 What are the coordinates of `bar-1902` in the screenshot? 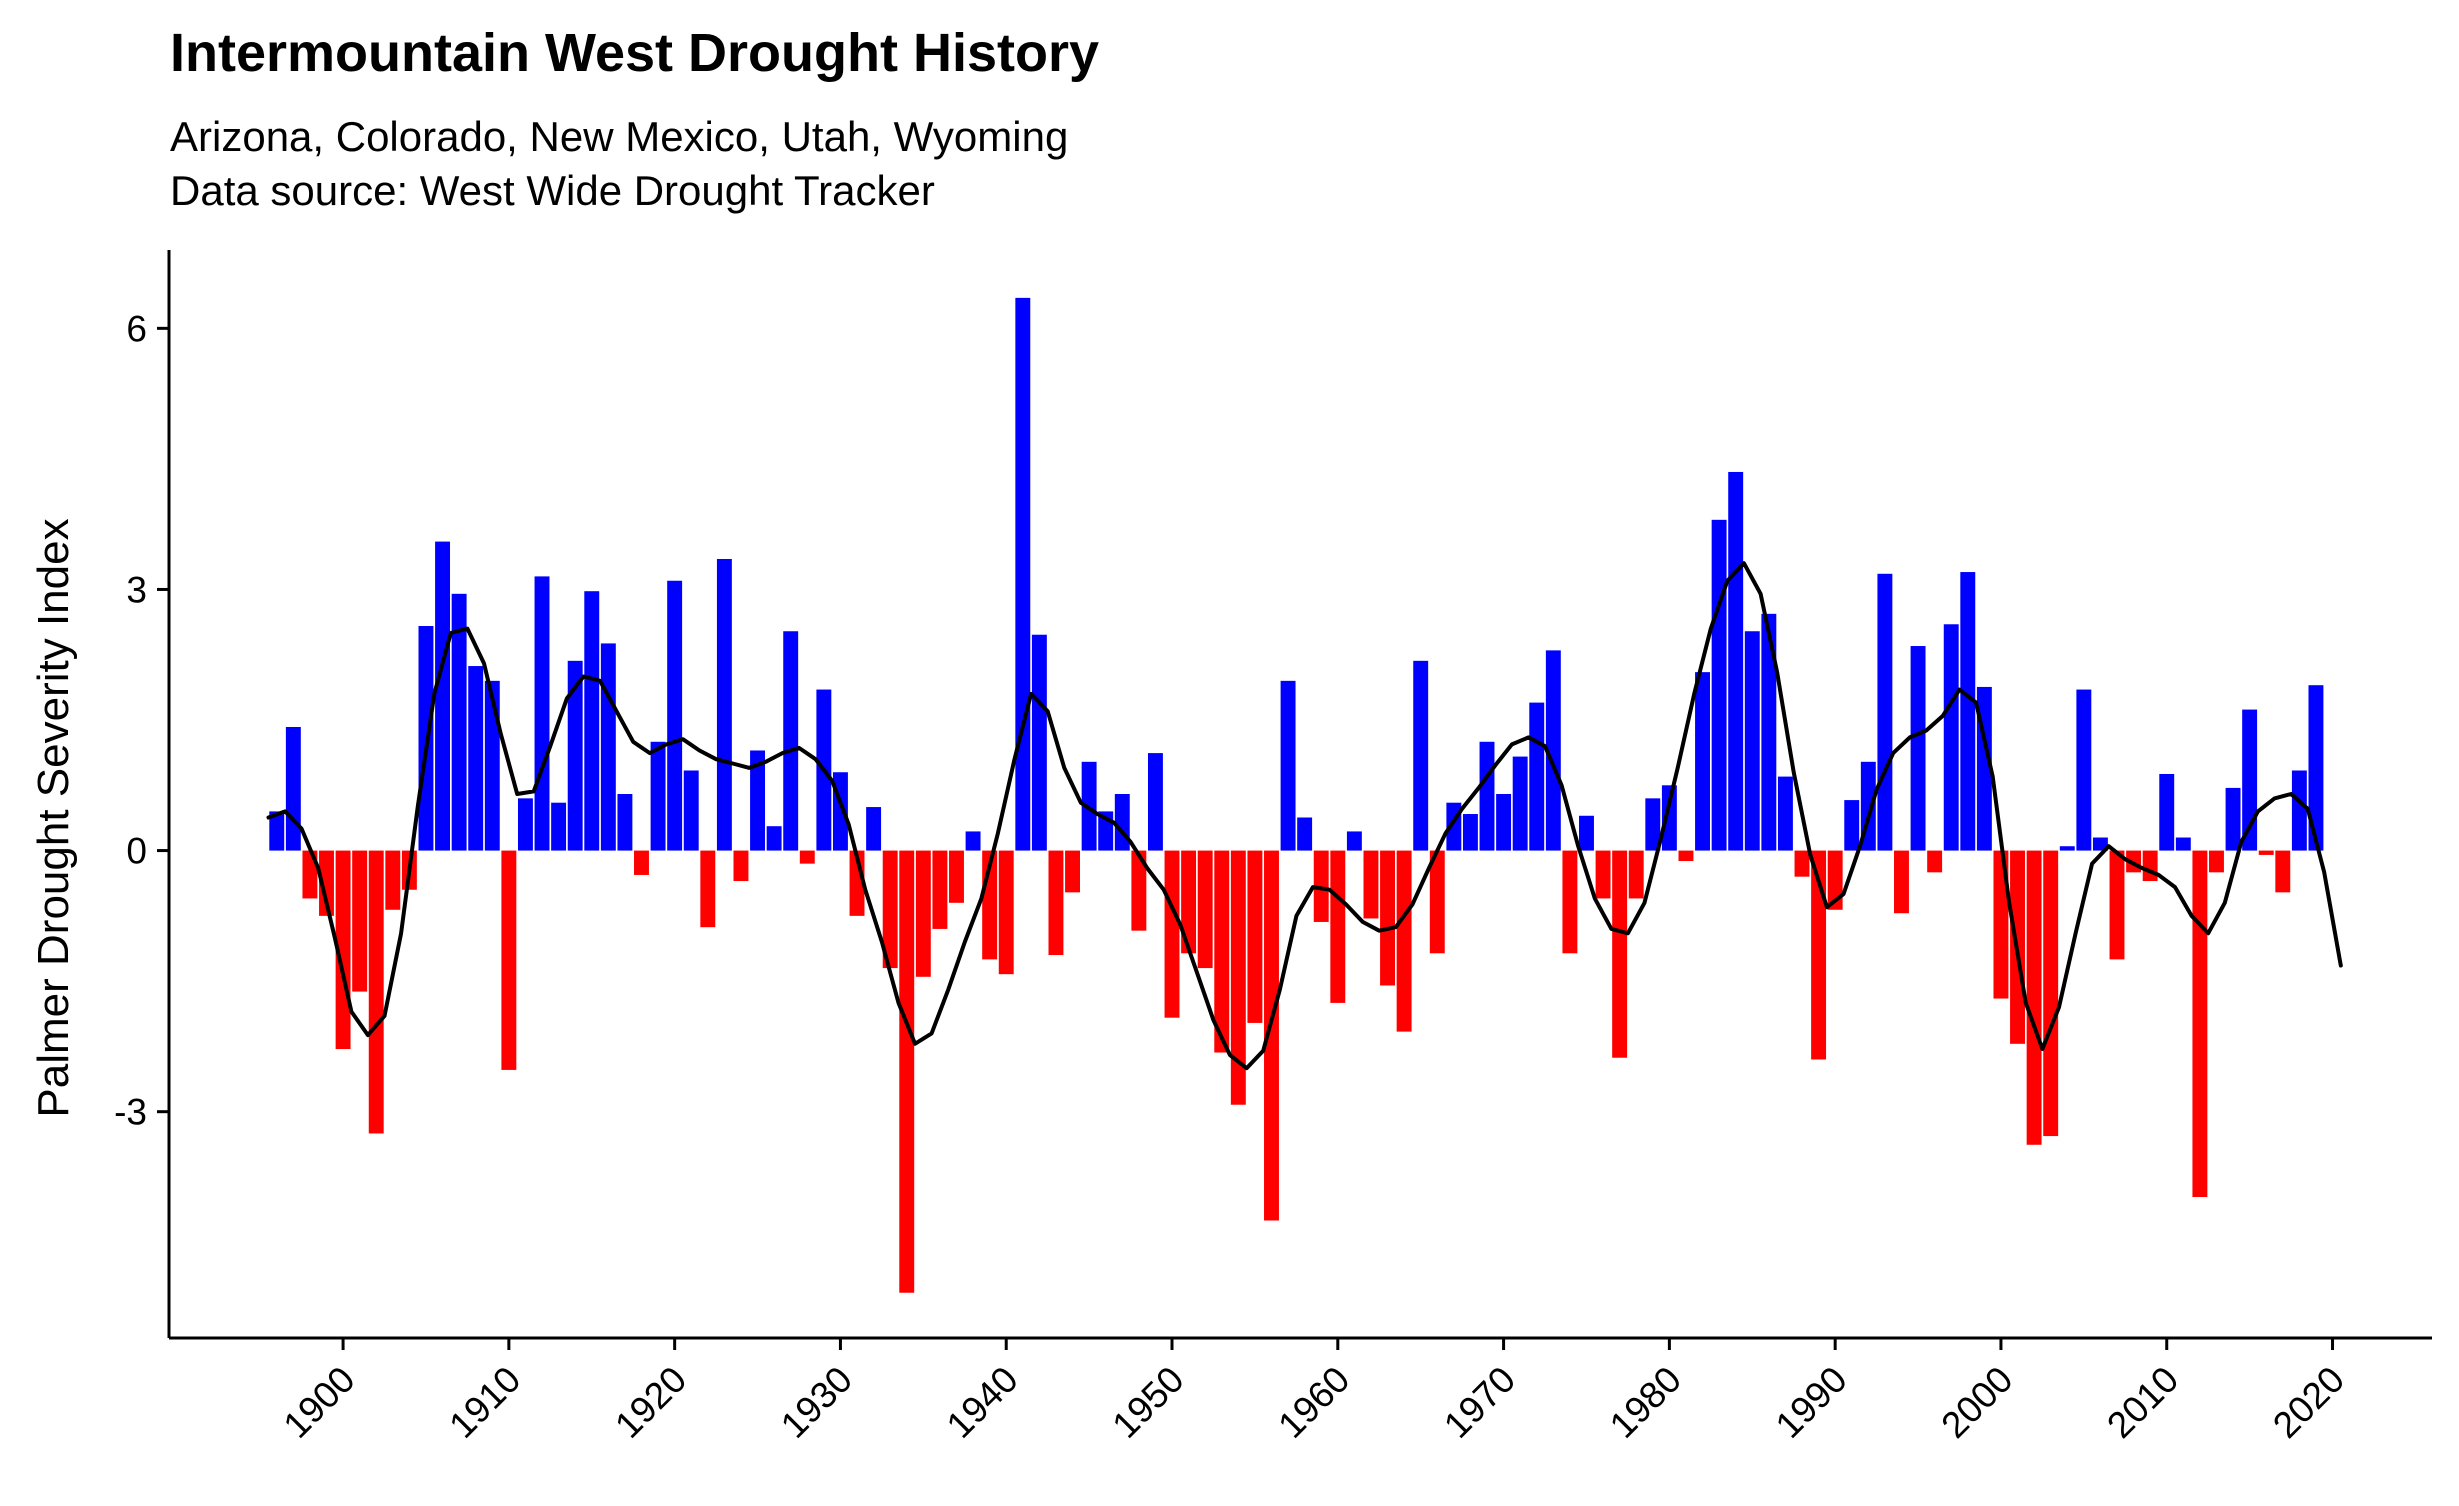 It's located at (376, 992).